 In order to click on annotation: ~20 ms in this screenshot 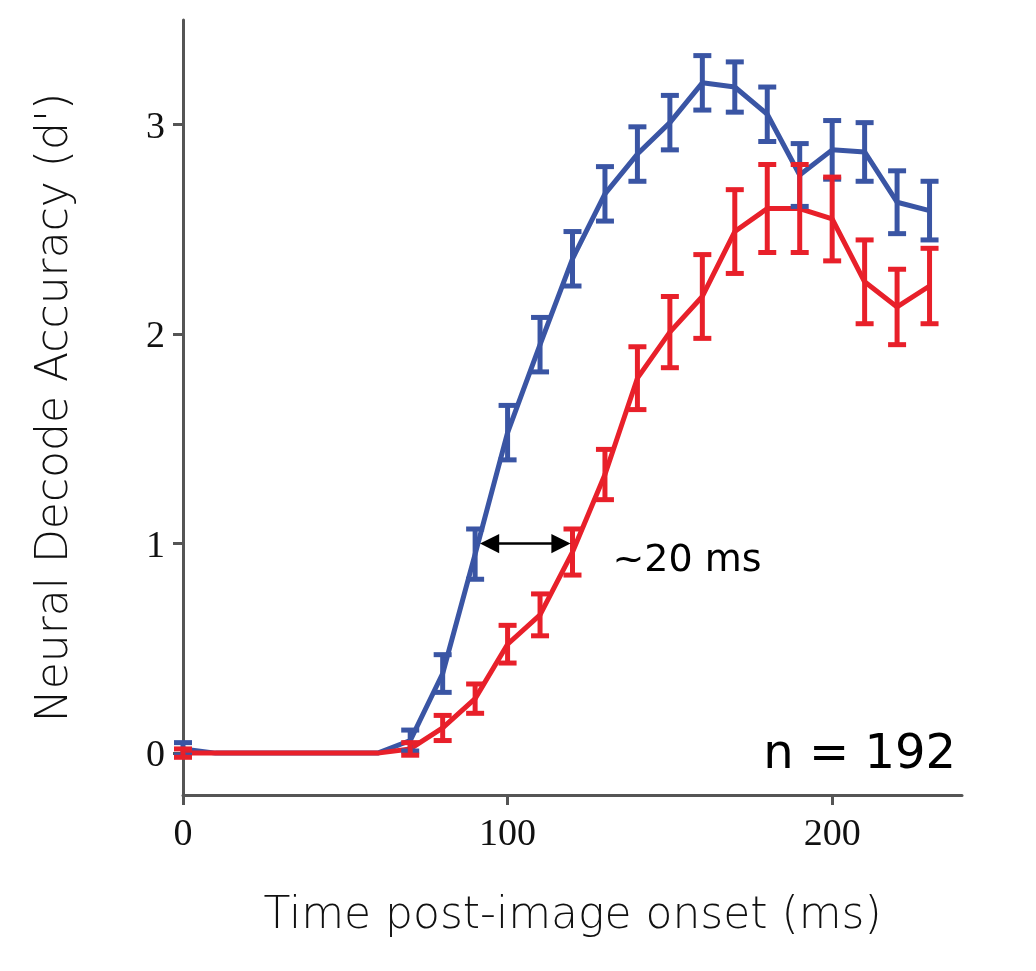, I will do `click(687, 557)`.